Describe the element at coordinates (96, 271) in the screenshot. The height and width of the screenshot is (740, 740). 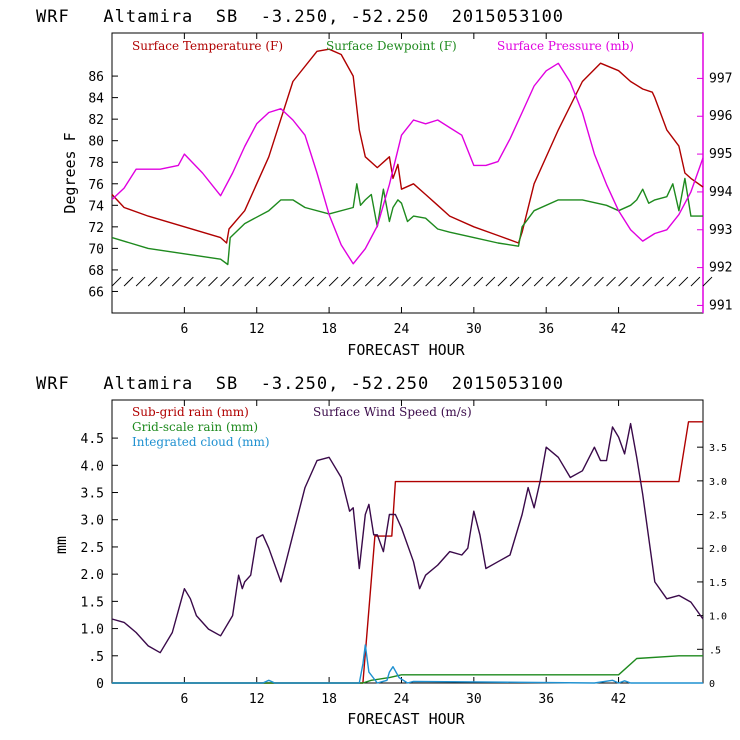
I see `y-tick-label: 68` at that location.